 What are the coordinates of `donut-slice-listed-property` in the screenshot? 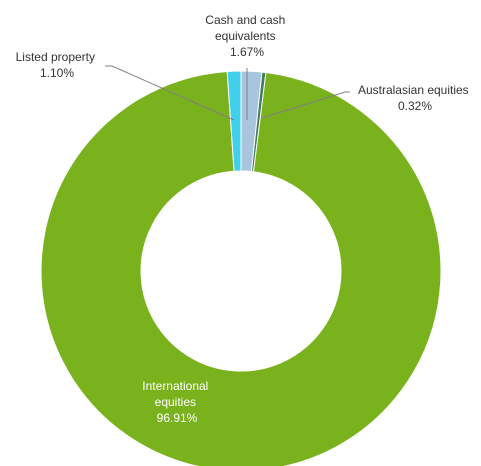 It's located at (234, 121).